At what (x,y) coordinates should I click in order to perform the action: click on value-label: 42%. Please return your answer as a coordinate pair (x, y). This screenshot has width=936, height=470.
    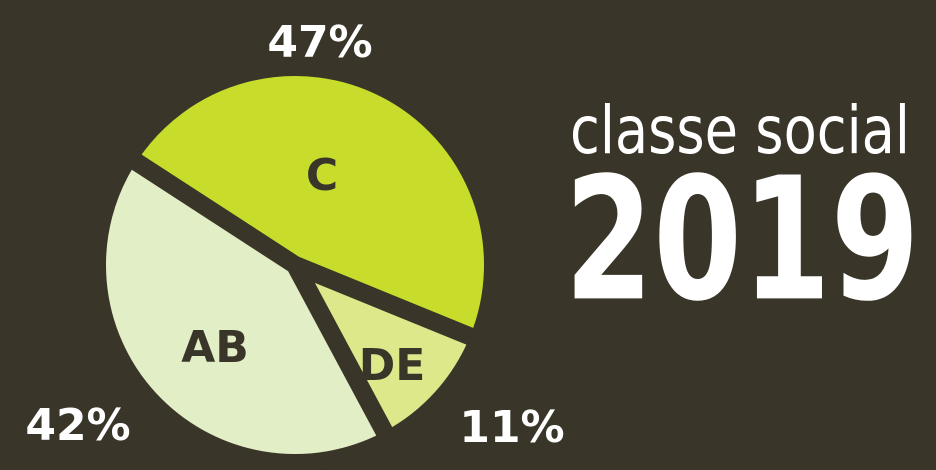
    Looking at the image, I should click on (77, 425).